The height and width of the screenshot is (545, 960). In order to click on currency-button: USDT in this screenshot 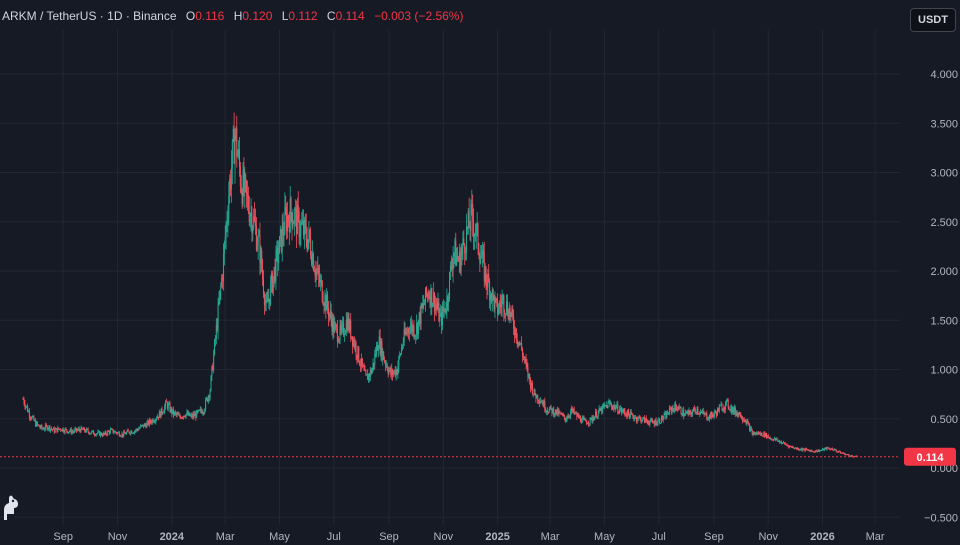, I will do `click(933, 20)`.